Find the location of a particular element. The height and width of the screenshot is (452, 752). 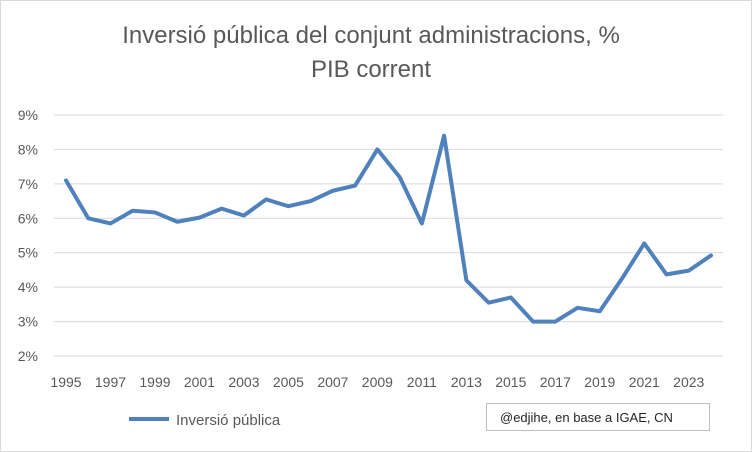

x-tick-label: 2009 is located at coordinates (377, 382).